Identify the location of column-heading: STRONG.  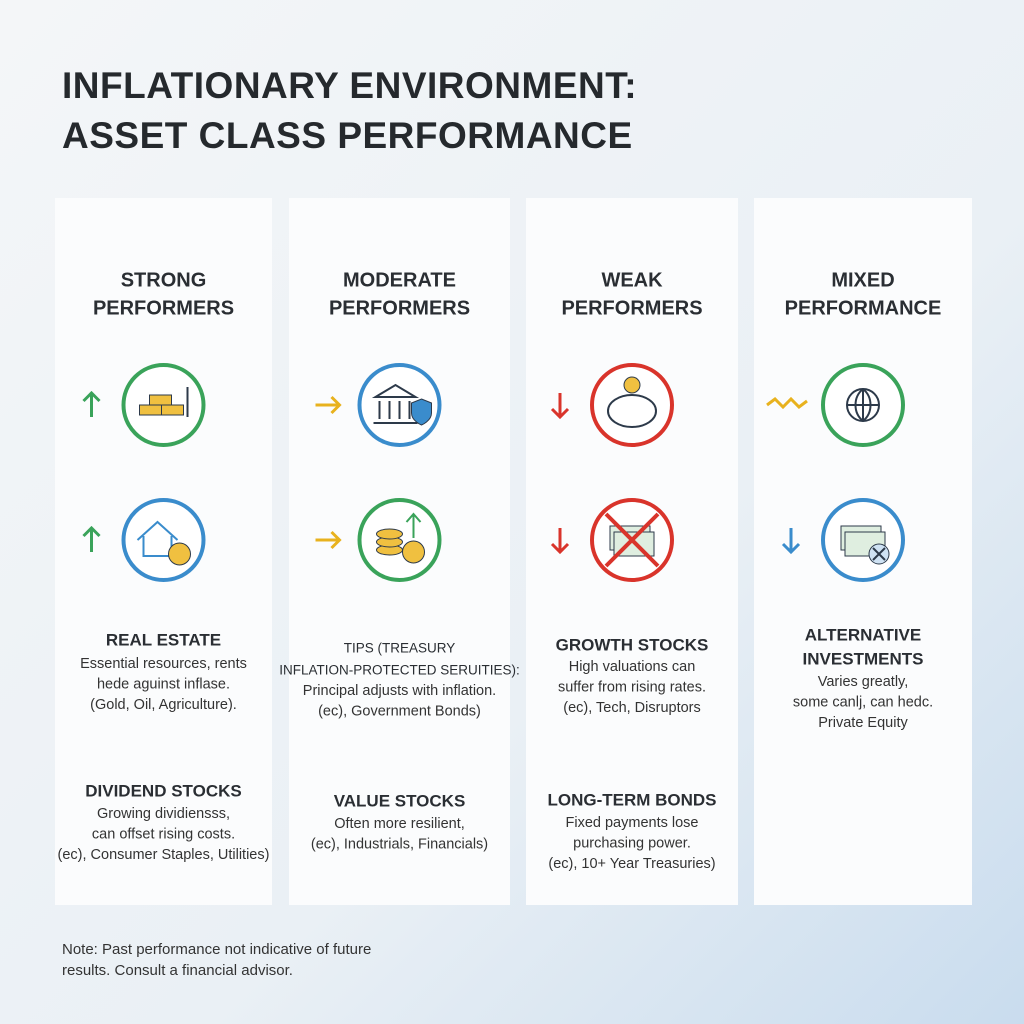
(164, 280).